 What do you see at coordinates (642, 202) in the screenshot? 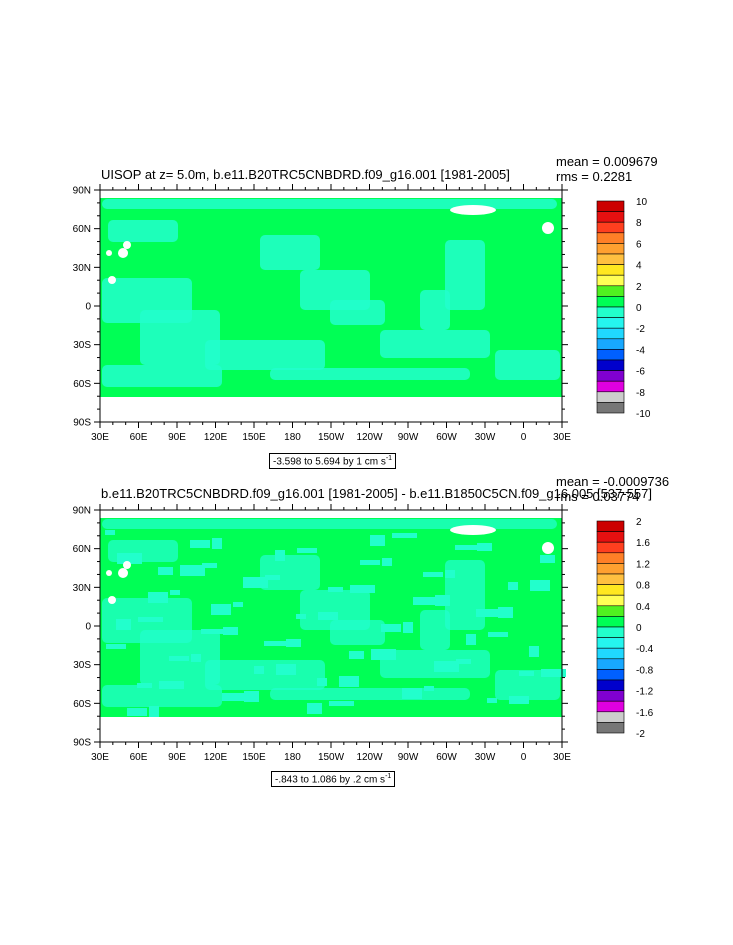
I see `panel1-colorbar-label: 10` at bounding box center [642, 202].